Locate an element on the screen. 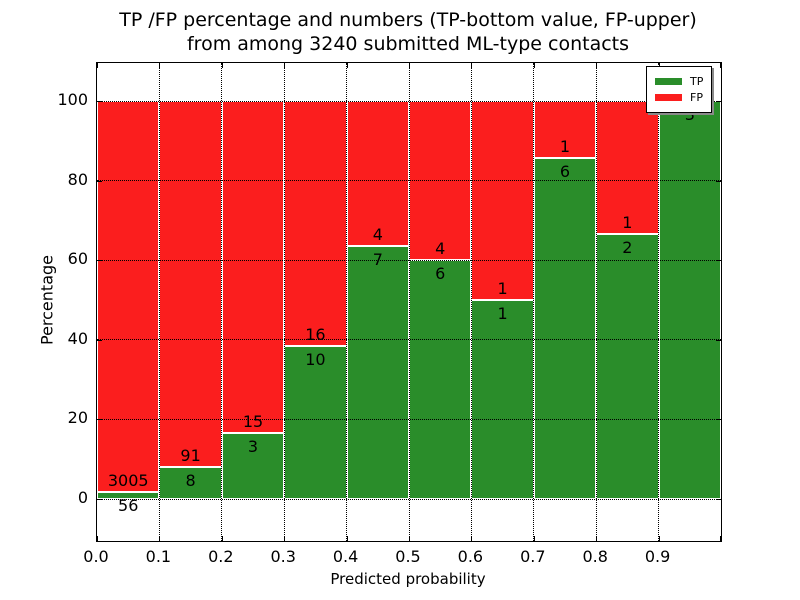 This screenshot has width=800, height=600. y-tick-label: 80 is located at coordinates (77, 179).